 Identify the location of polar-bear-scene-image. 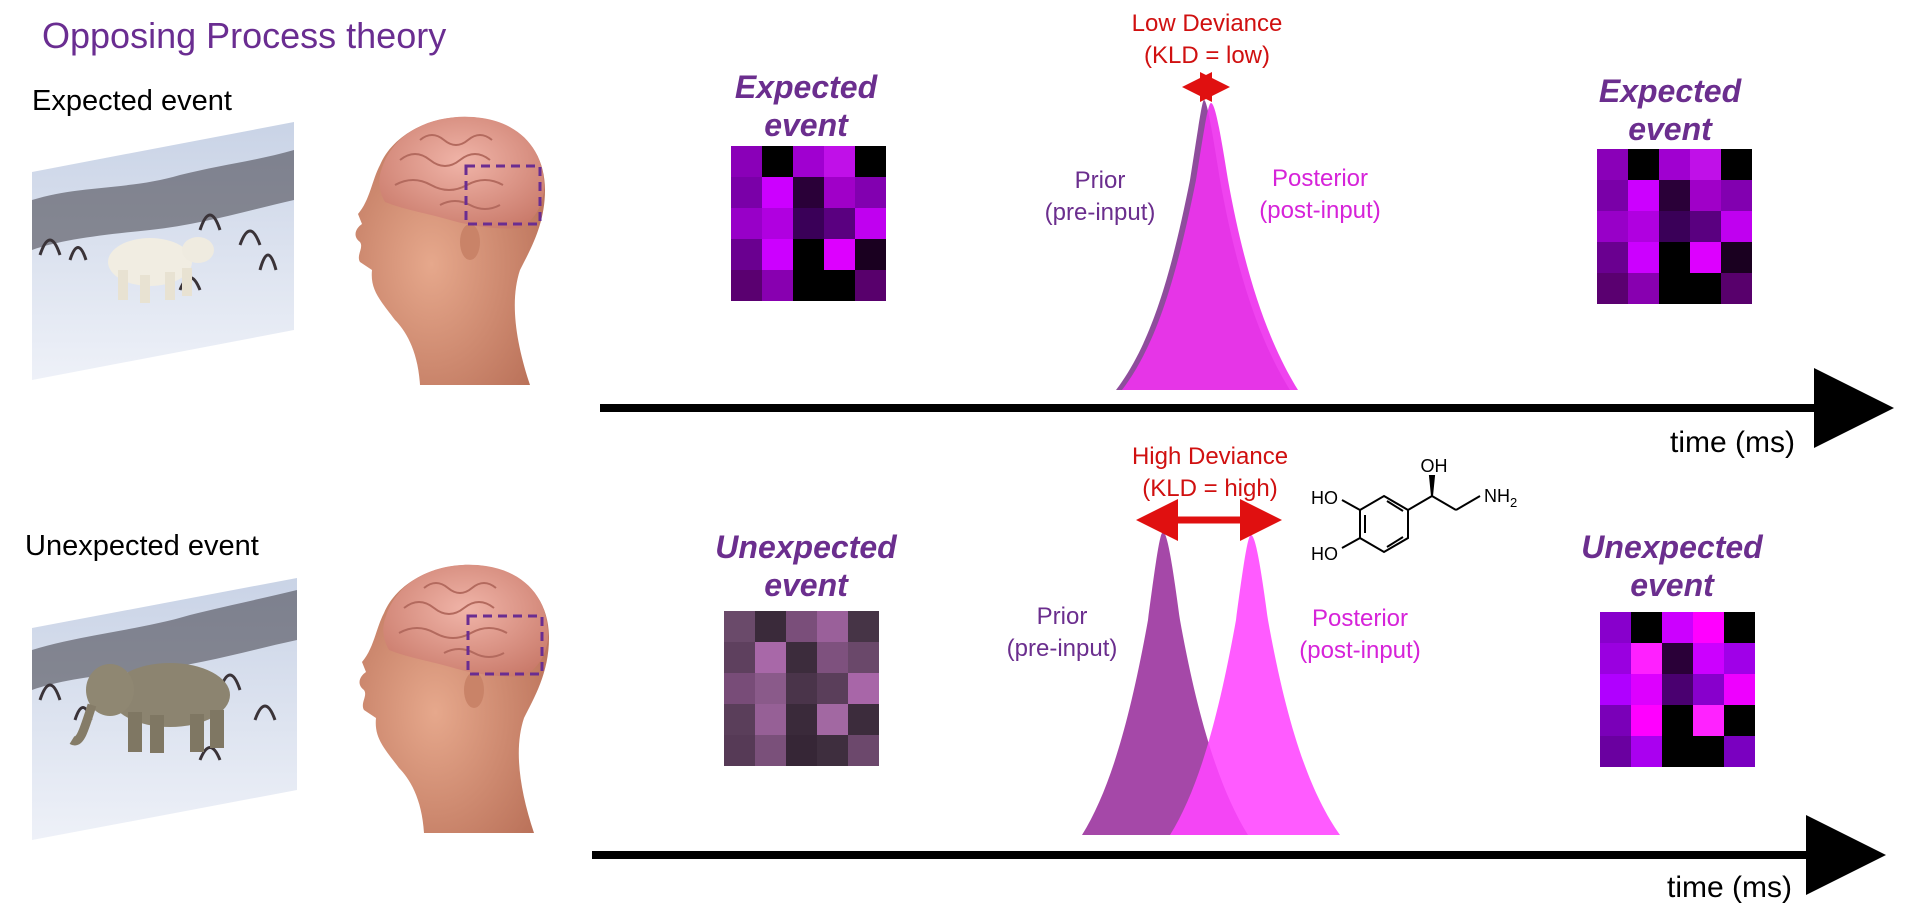
(163, 251).